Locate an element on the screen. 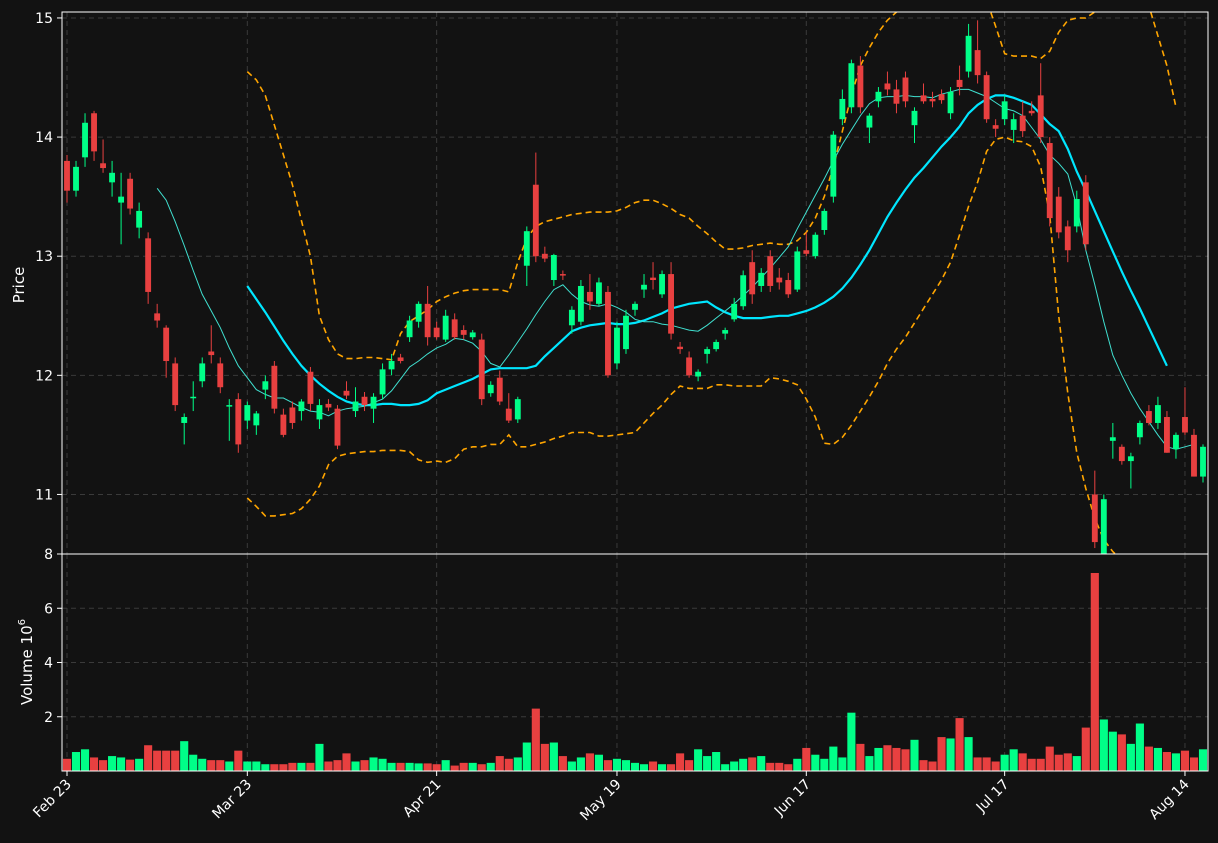 This screenshot has width=1218, height=843. price-tick-label: 14 is located at coordinates (44, 138).